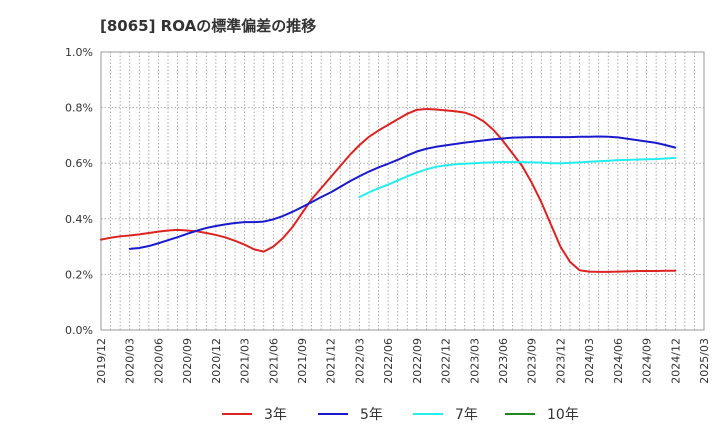  Describe the element at coordinates (216, 361) in the screenshot. I see `x-tick-label: 2020/12` at that location.